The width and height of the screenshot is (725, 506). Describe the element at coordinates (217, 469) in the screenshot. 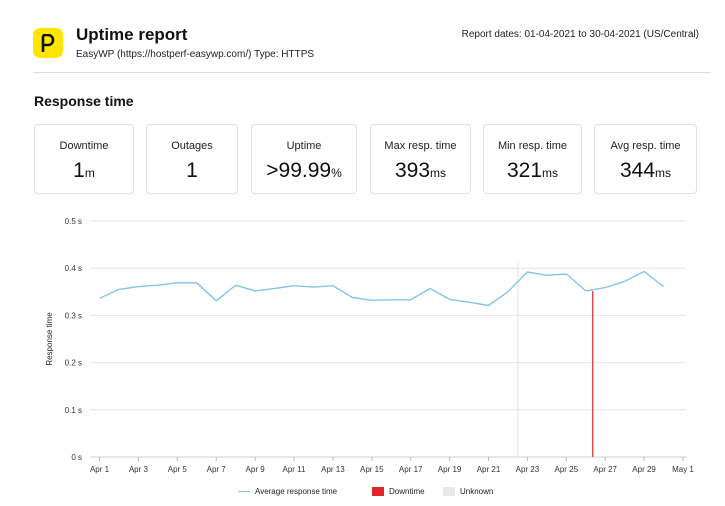

I see `x-tick-label: Apr 7` at that location.